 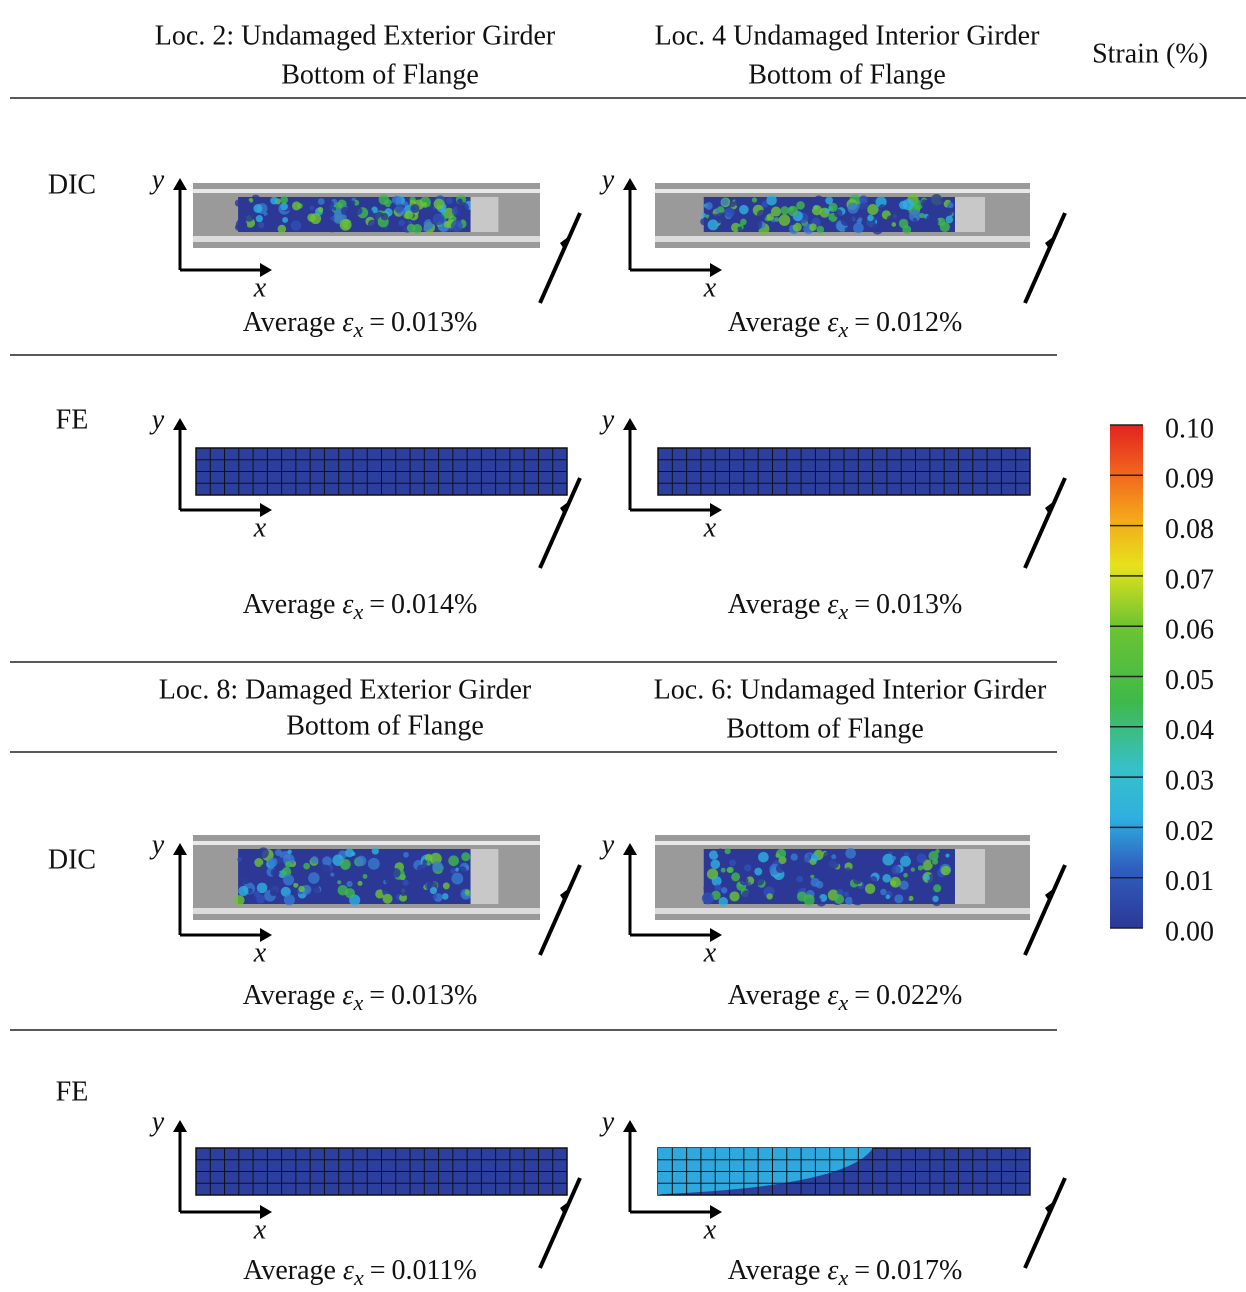 I want to click on label-part: ε, so click(x=347, y=322).